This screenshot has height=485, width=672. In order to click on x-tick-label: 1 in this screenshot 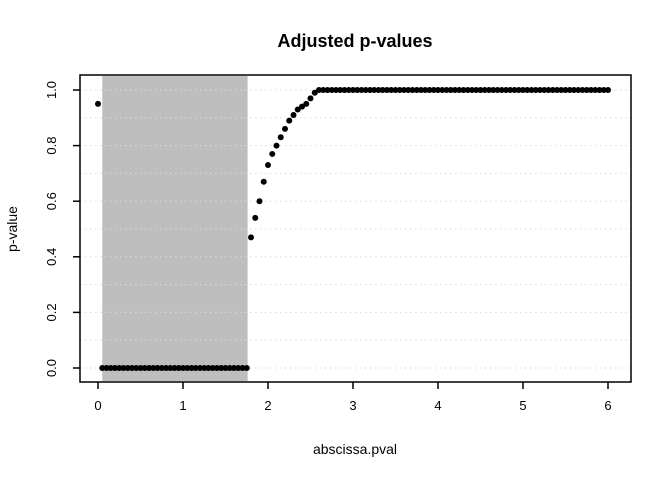, I will do `click(182, 405)`.